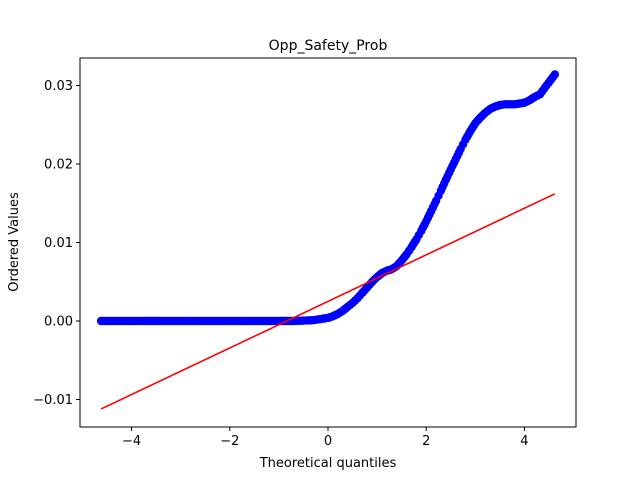  I want to click on data-point, so click(555, 74).